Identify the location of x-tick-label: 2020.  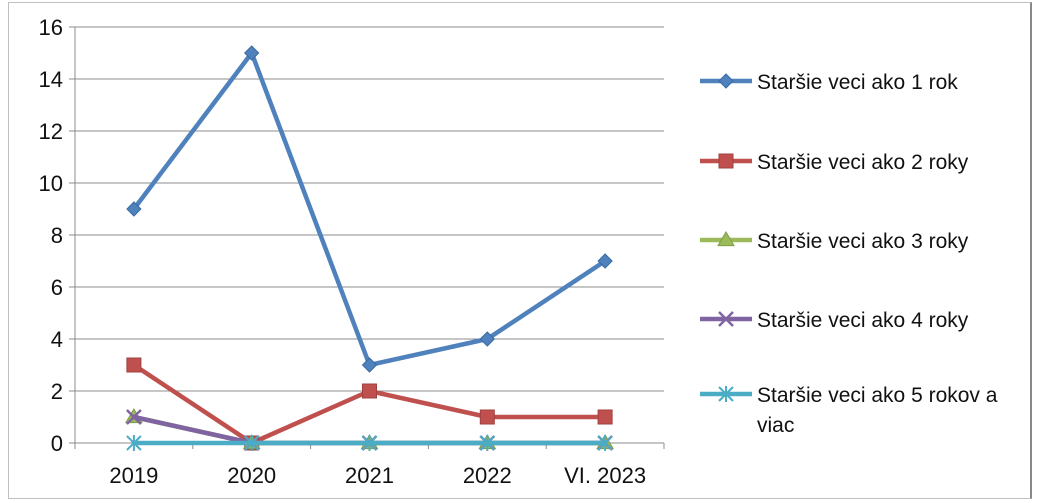
(251, 475).